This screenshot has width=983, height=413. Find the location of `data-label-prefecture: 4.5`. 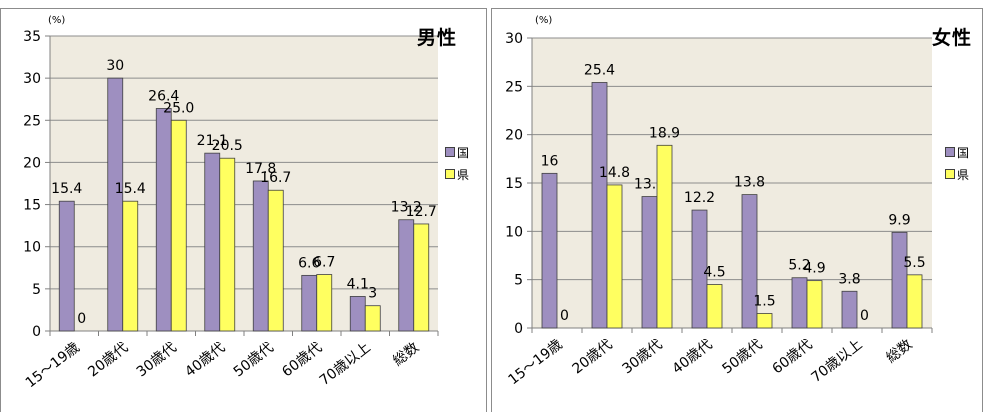

data-label-prefecture: 4.5 is located at coordinates (714, 273).